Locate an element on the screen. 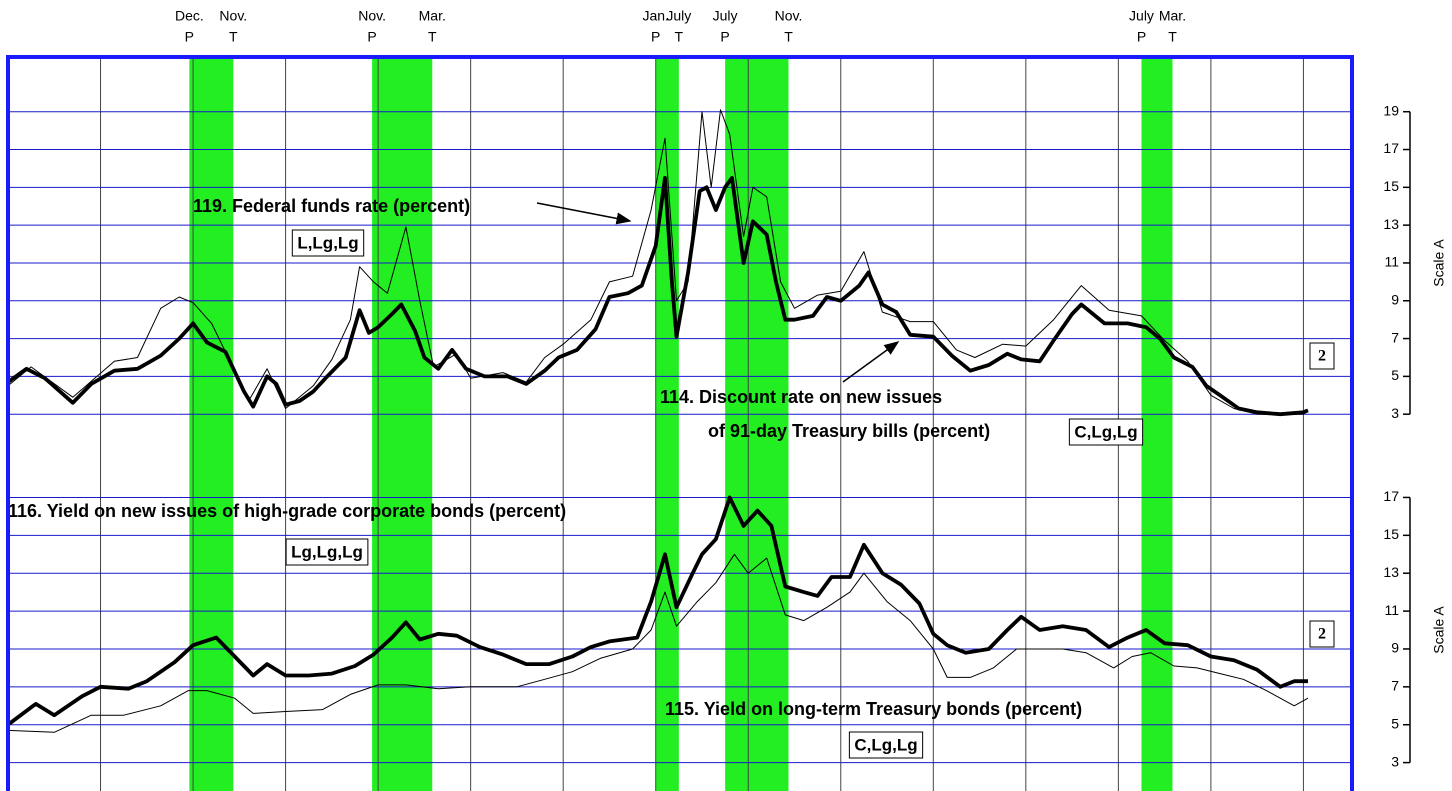  series-label: 114. Discount rate on new issues is located at coordinates (801, 397).